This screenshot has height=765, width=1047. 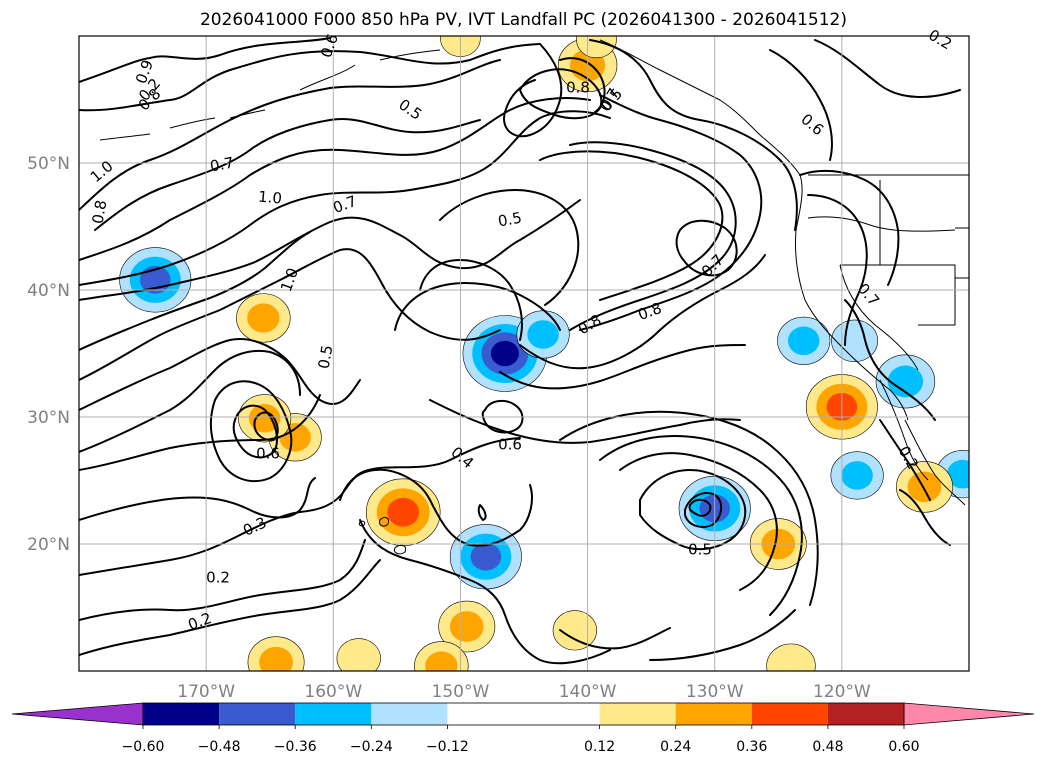 I want to click on lat-tick-label: 50°N, so click(x=48, y=164).